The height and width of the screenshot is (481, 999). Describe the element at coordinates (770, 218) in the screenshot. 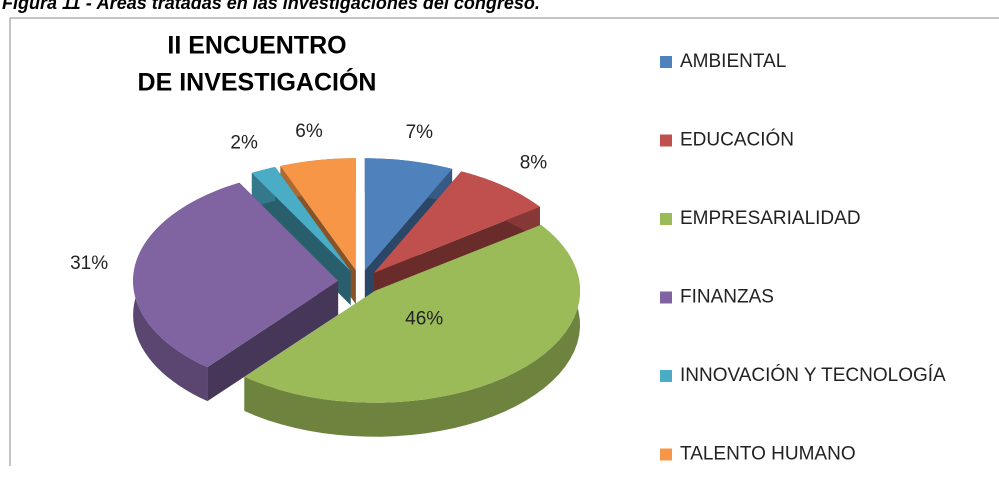

I see `legend-label: EMPRESARIALIDAD` at that location.